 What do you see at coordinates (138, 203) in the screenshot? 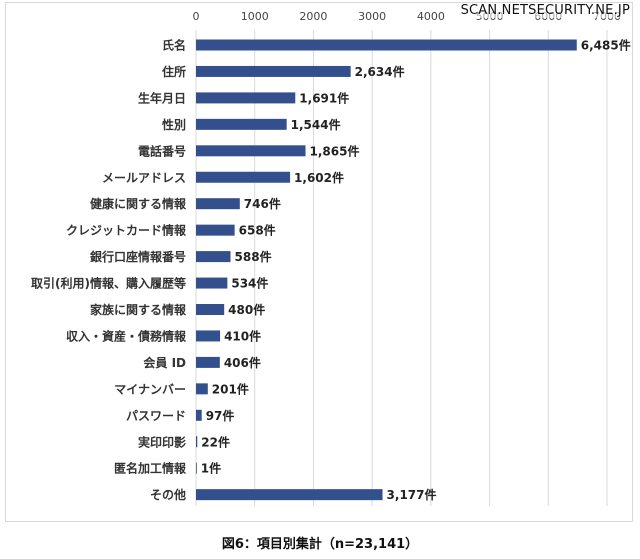
I see `category-label: 健康に関する情報` at bounding box center [138, 203].